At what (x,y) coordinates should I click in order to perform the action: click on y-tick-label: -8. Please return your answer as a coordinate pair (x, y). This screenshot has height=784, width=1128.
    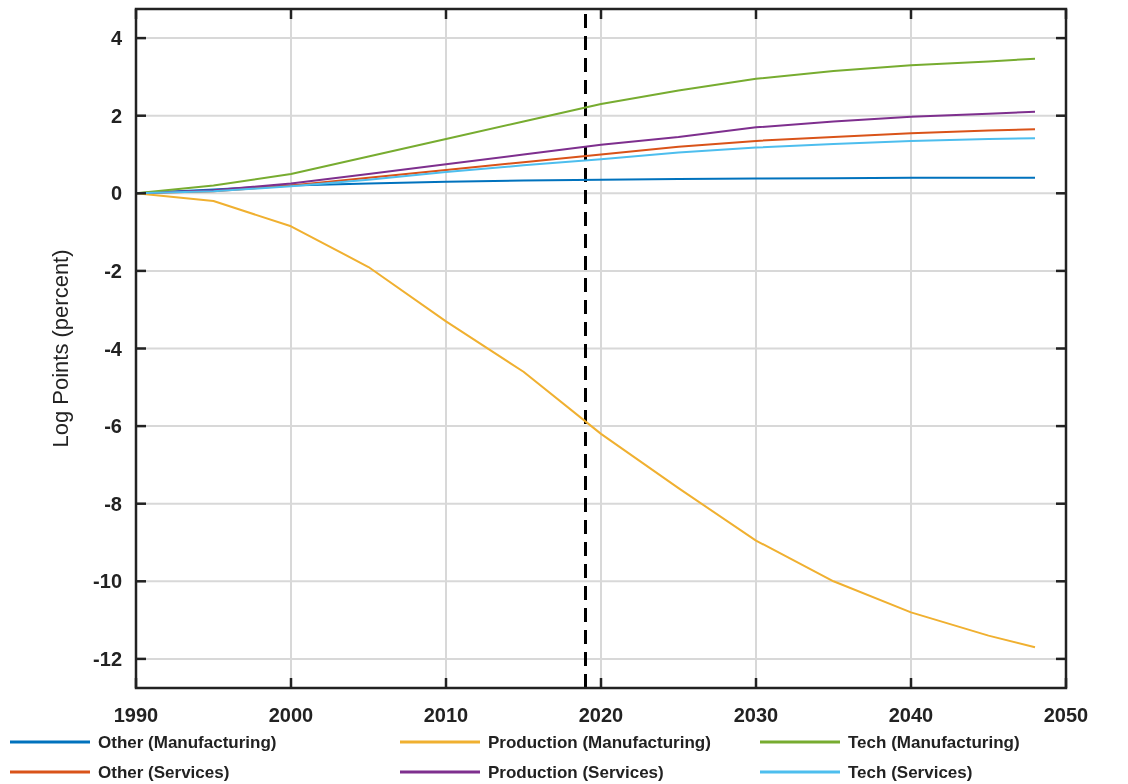
    Looking at the image, I should click on (113, 503).